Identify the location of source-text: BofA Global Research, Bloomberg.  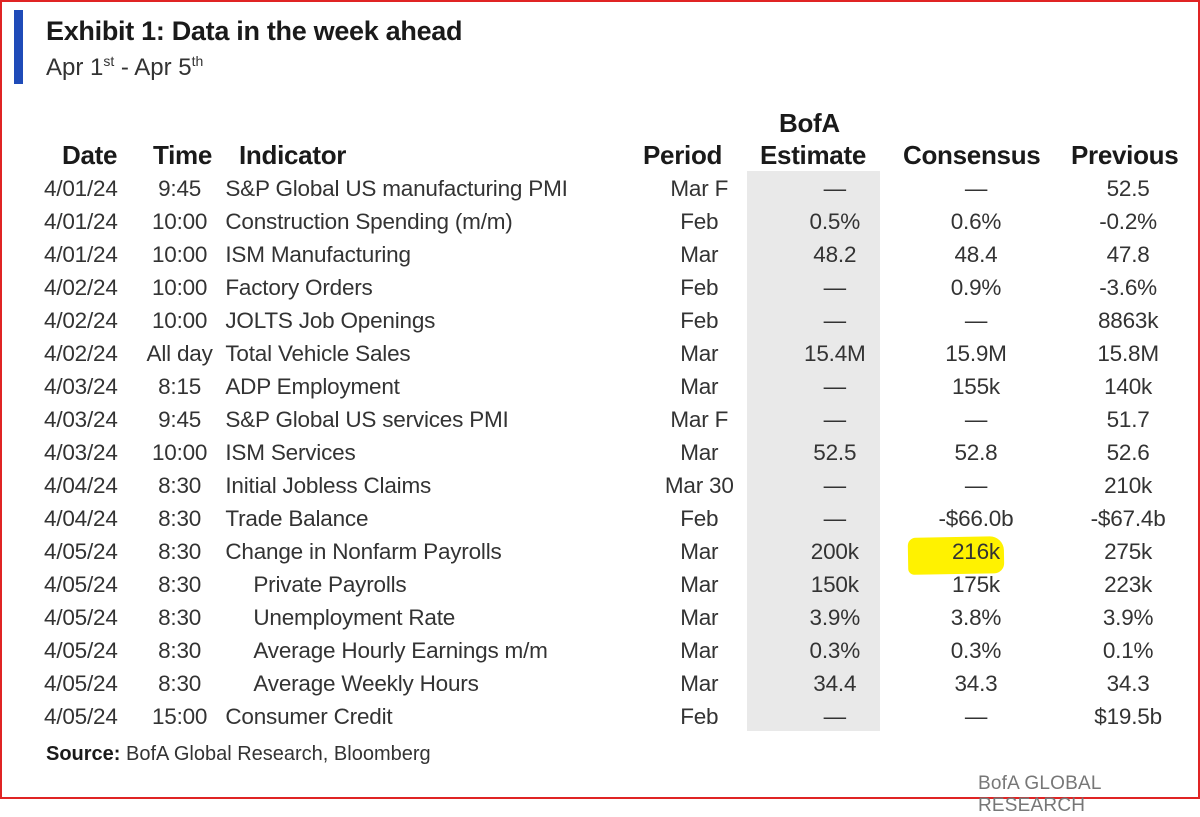
(275, 754).